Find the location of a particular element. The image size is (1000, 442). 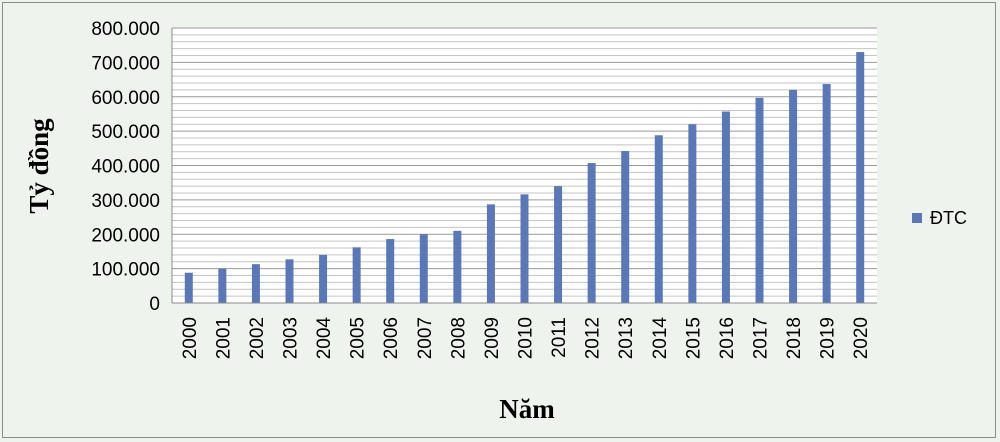

x-tick-label: 2015 is located at coordinates (693, 338).